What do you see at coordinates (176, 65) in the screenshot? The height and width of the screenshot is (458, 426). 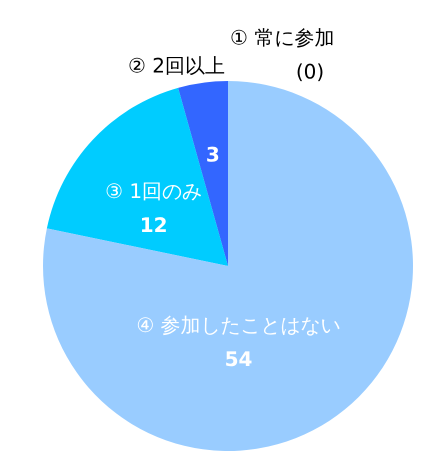 I see `slice-label: ② 2回以上` at bounding box center [176, 65].